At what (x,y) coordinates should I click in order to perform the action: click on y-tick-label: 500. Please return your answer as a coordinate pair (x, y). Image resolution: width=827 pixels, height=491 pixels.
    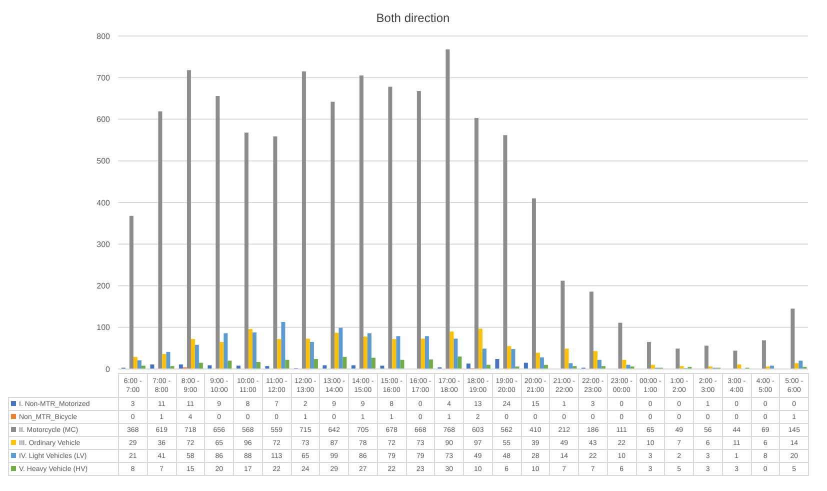
    Looking at the image, I should click on (103, 161).